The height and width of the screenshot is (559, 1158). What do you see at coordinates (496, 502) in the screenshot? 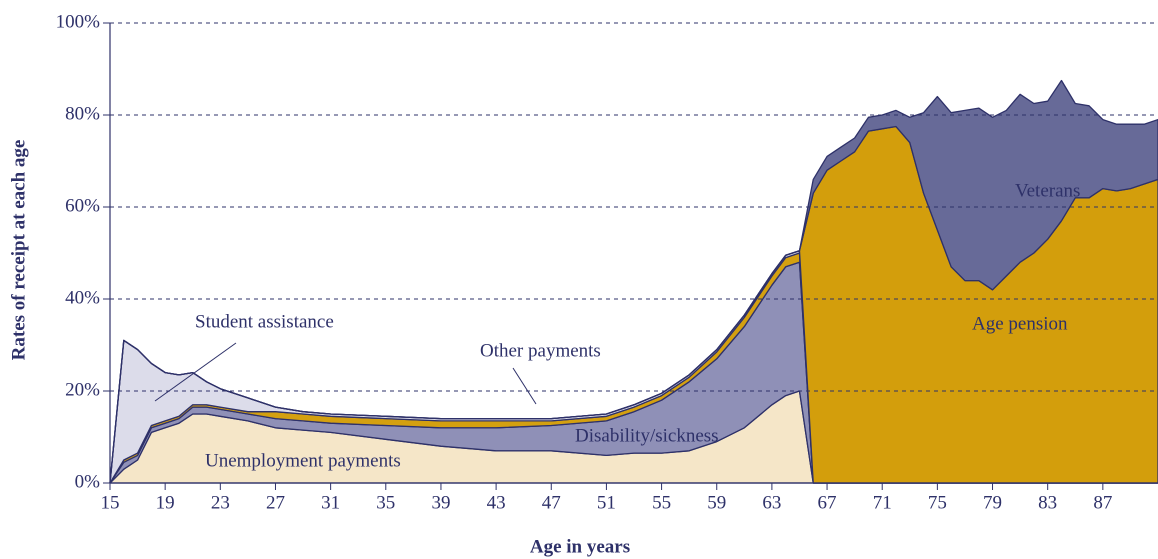
I see `x-tick-label: 43` at bounding box center [496, 502].